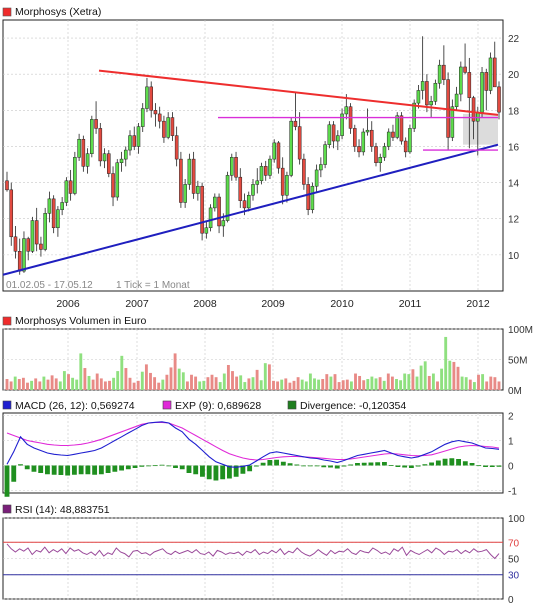 Image resolution: width=545 pixels, height=606 pixels. I want to click on macd-y-tick-label: 2, so click(511, 417).